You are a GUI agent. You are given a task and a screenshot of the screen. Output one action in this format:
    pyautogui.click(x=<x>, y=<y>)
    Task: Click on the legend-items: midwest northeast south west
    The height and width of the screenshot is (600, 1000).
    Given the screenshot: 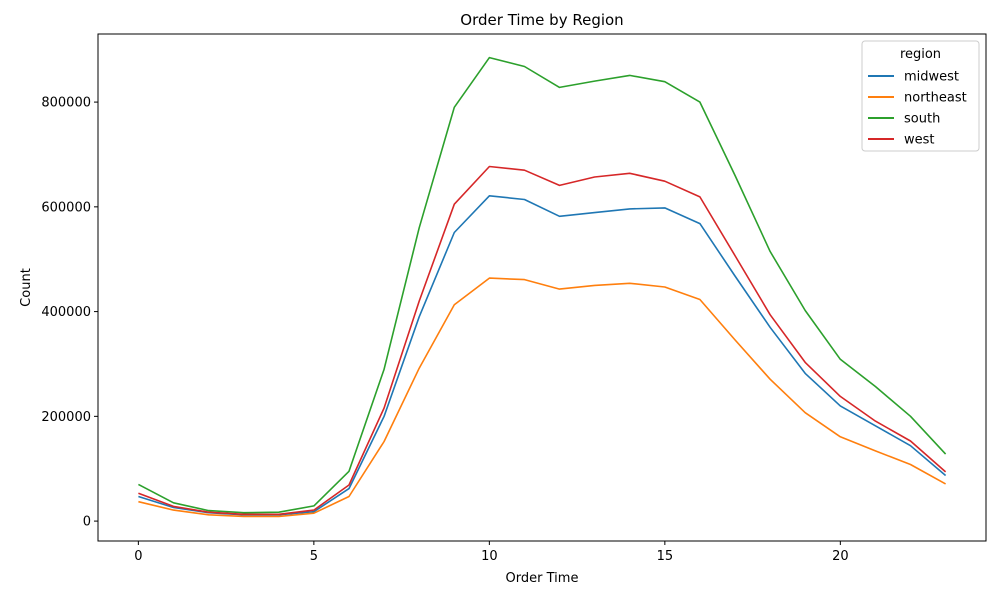 What is the action you would take?
    pyautogui.click(x=917, y=109)
    